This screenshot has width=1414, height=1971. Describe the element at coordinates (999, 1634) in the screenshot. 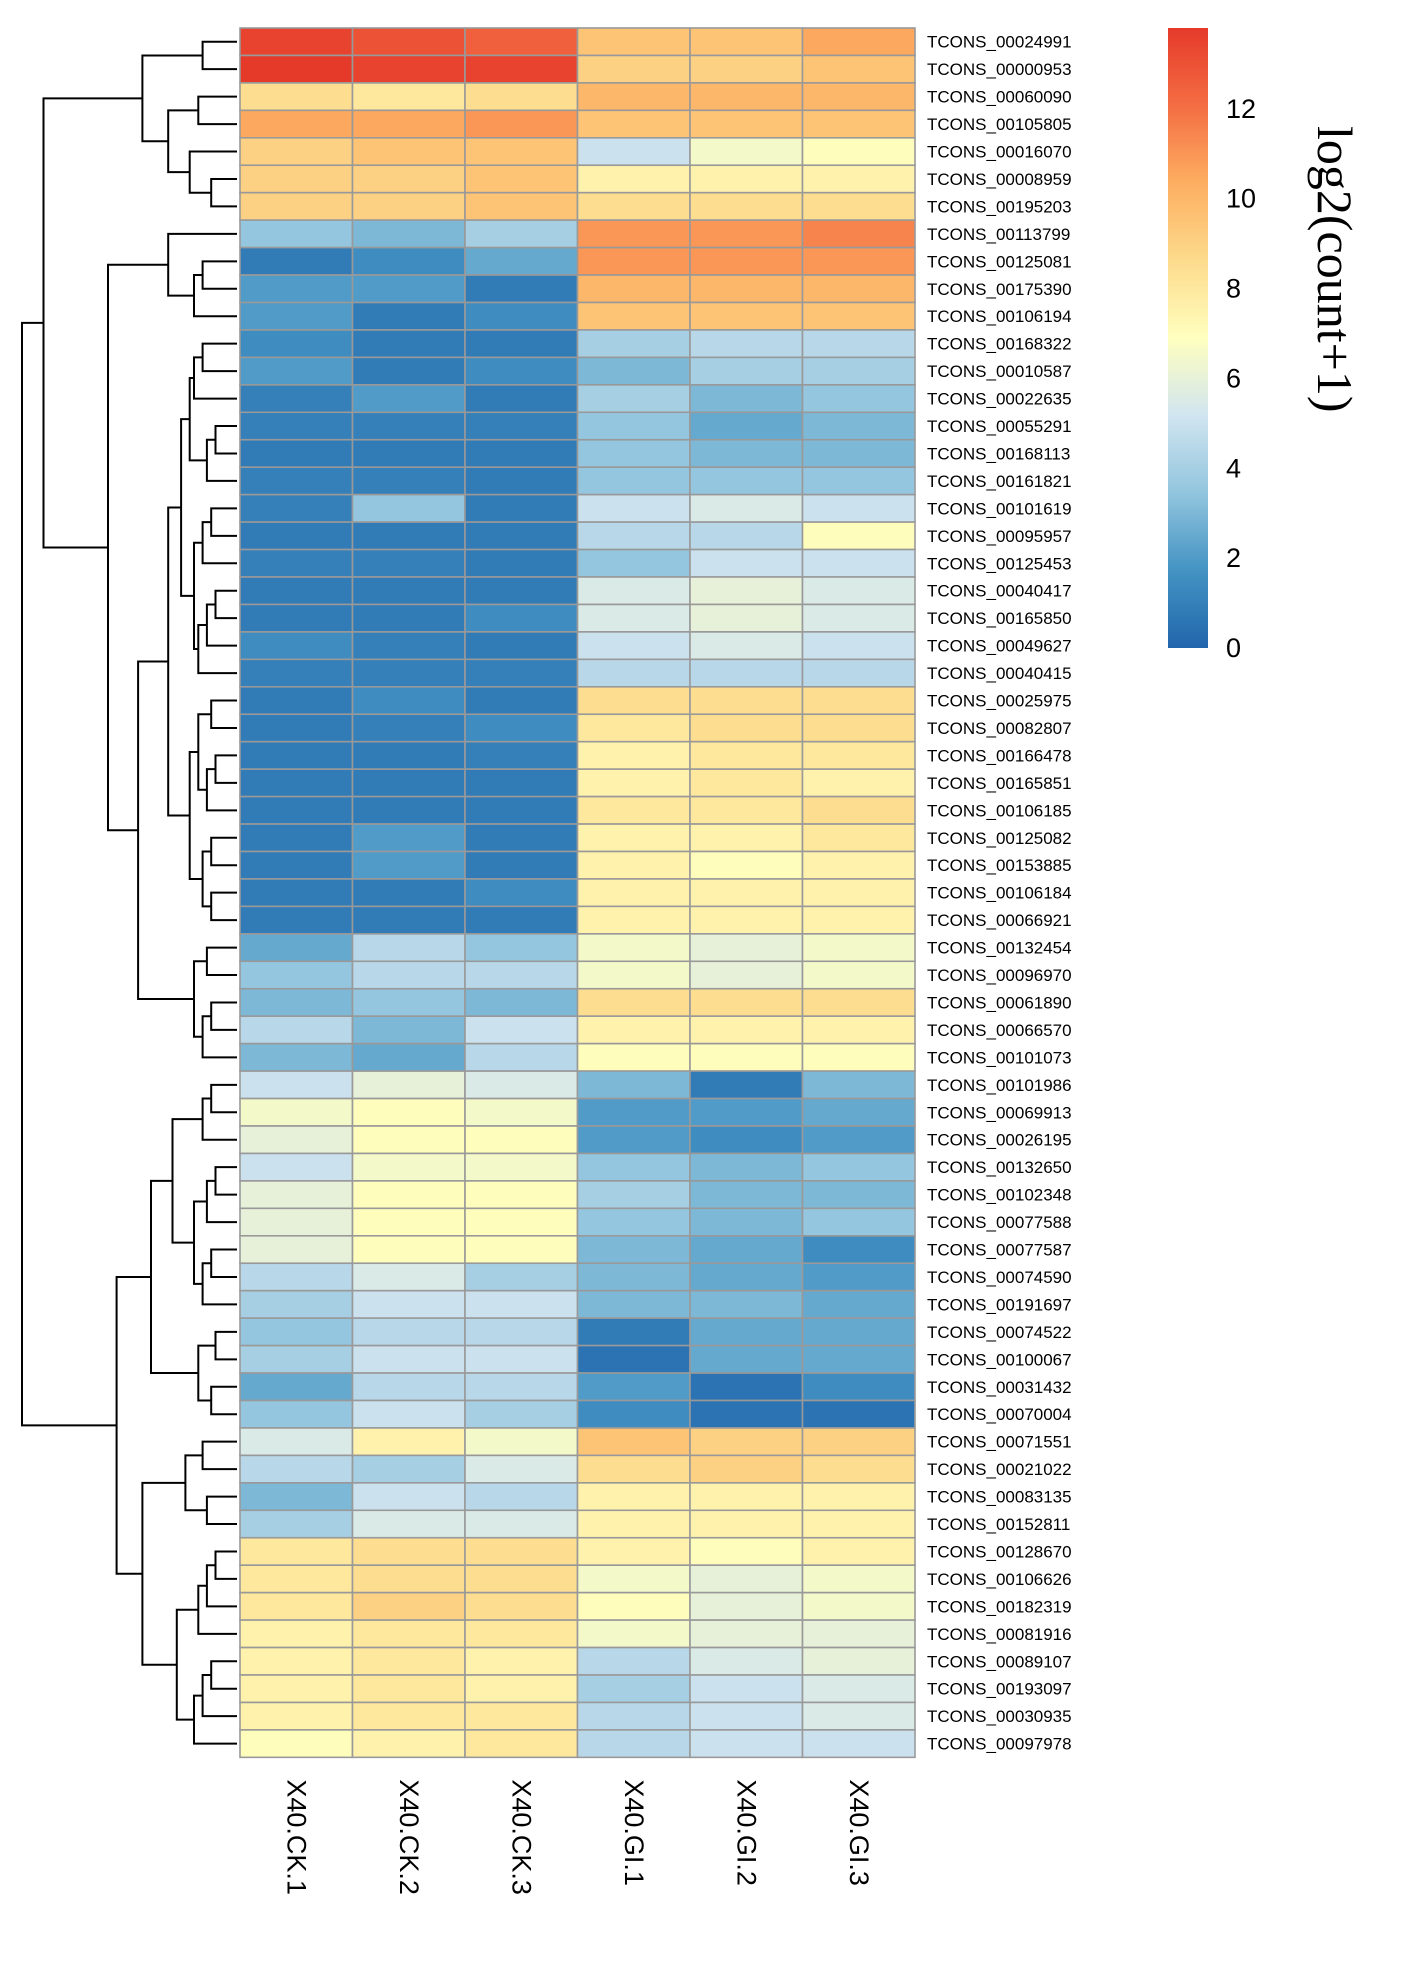

I see `row-label: TCONS_00081916` at that location.